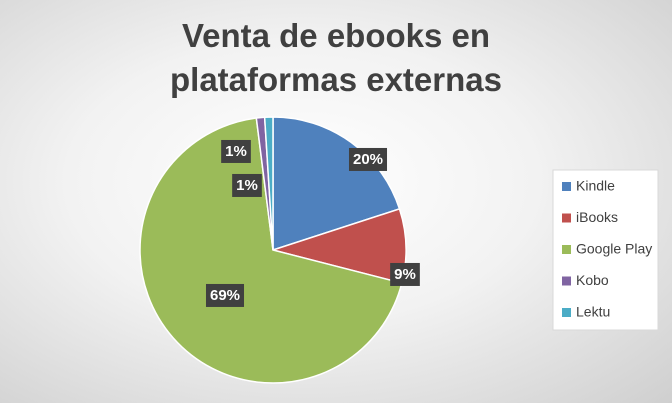  What do you see at coordinates (595, 186) in the screenshot?
I see `legend-label: Kindle` at bounding box center [595, 186].